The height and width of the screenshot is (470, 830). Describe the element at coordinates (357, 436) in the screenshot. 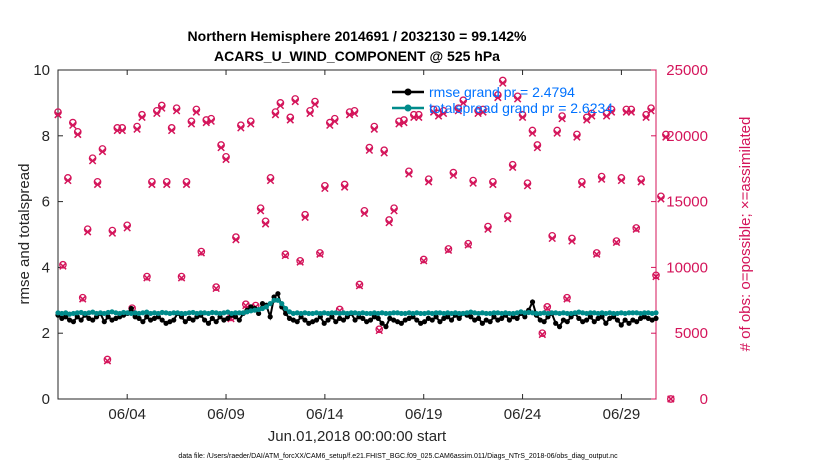

I see `x-axis-label: Jun.01,2018 00:00:00 start` at that location.